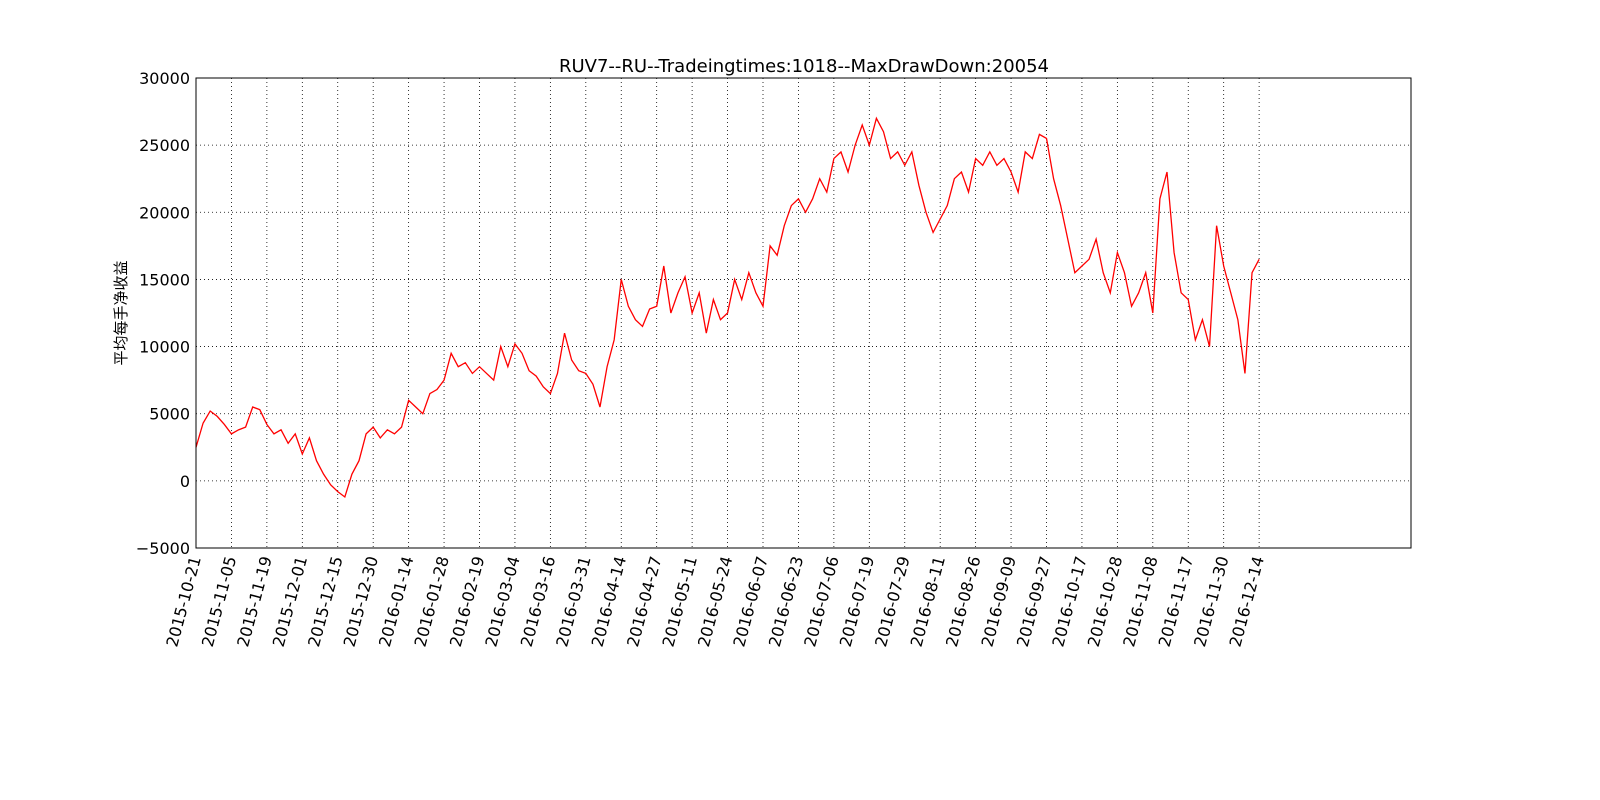 The image size is (1600, 800). I want to click on y-tick-label: 5000, so click(169, 414).